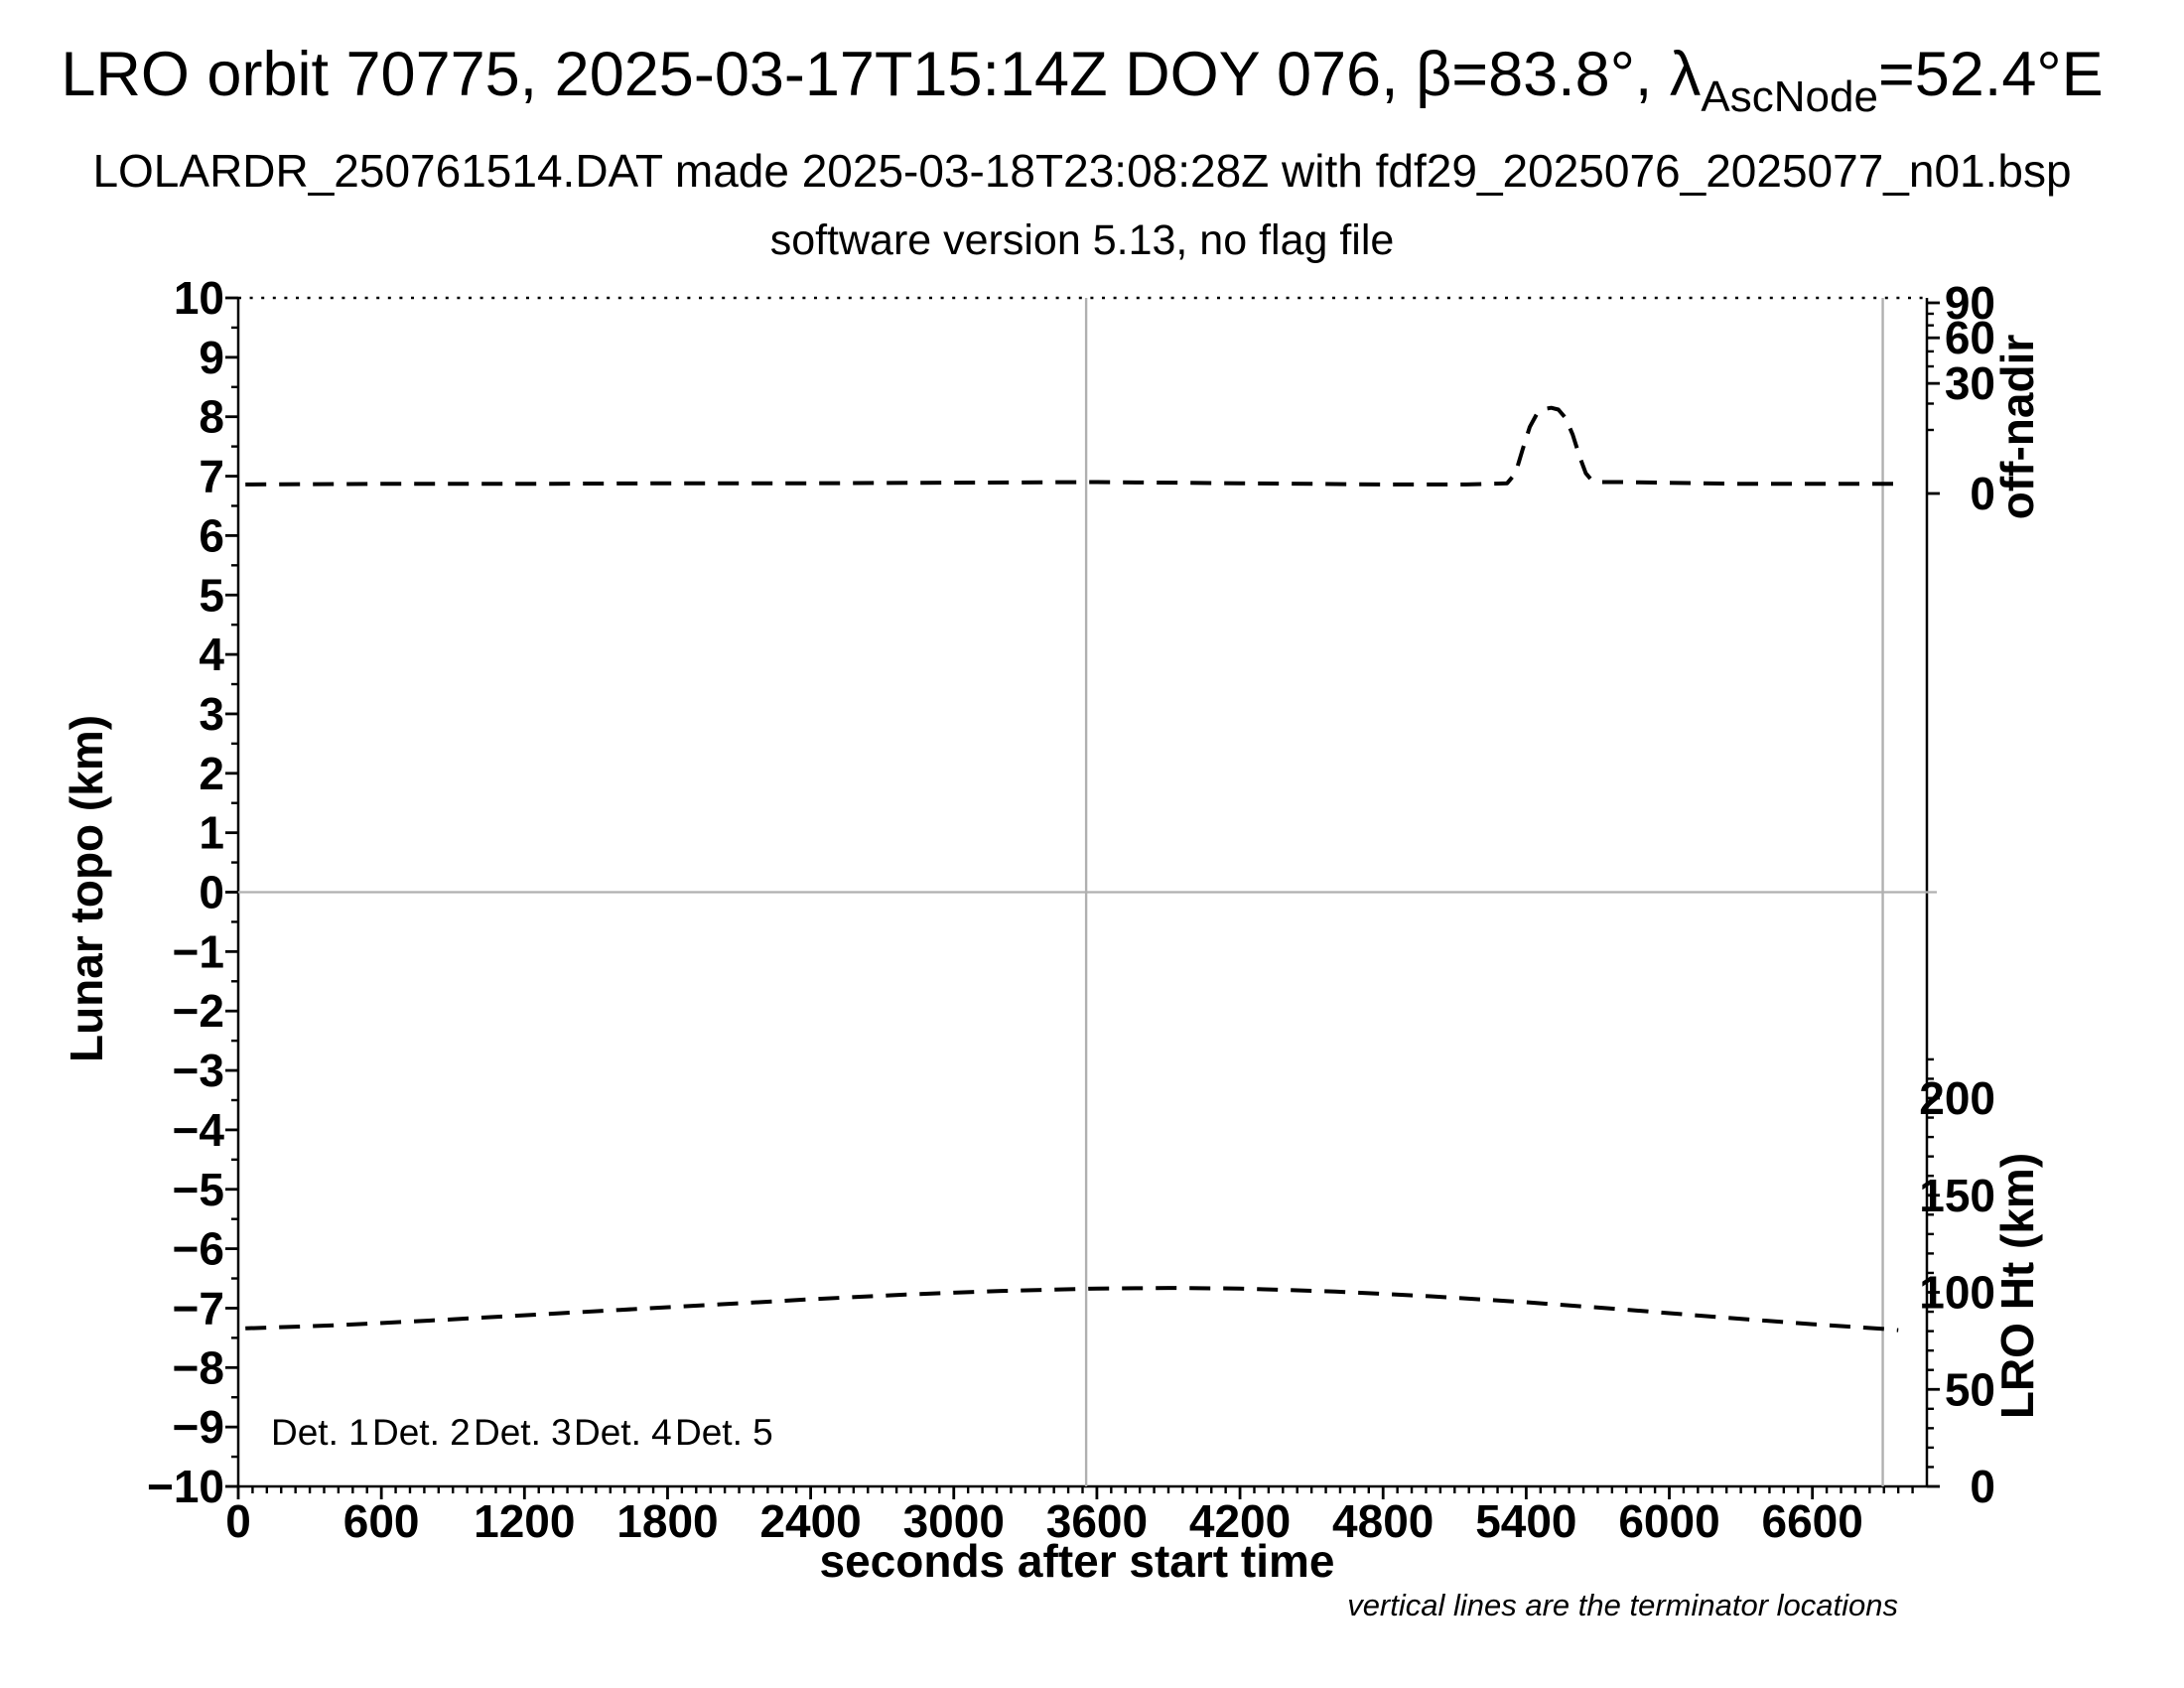  I want to click on x-tick-label: 2400, so click(810, 1521).